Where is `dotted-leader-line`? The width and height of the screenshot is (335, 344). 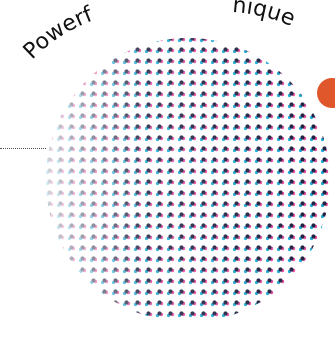
dotted-leader-line is located at coordinates (23, 148).